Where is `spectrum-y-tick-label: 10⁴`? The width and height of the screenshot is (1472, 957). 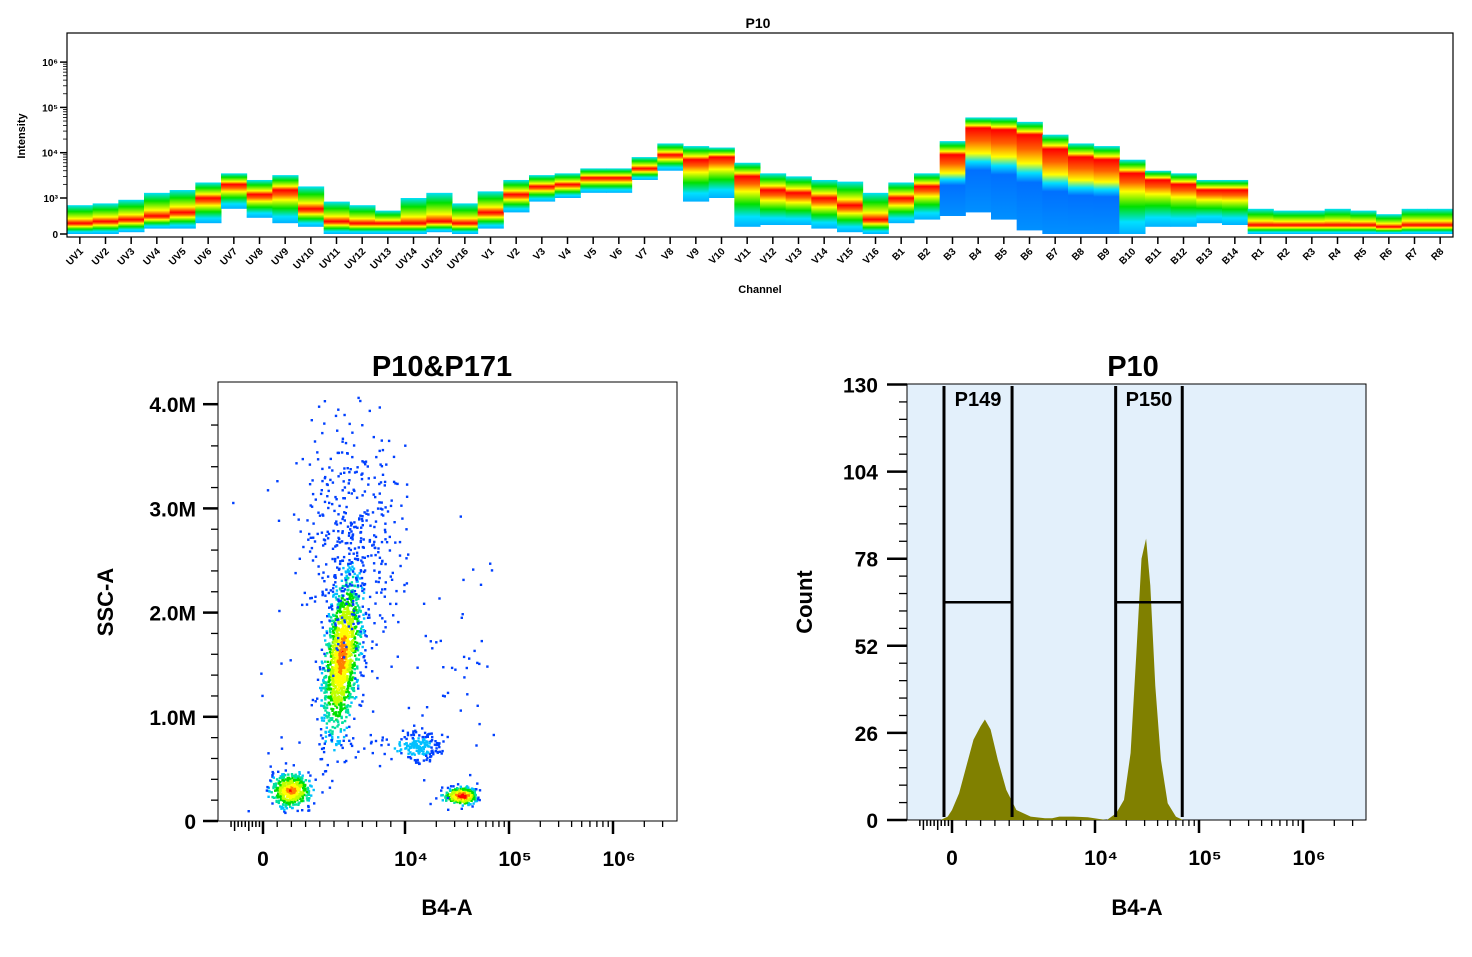
spectrum-y-tick-label: 10⁴ is located at coordinates (50, 154).